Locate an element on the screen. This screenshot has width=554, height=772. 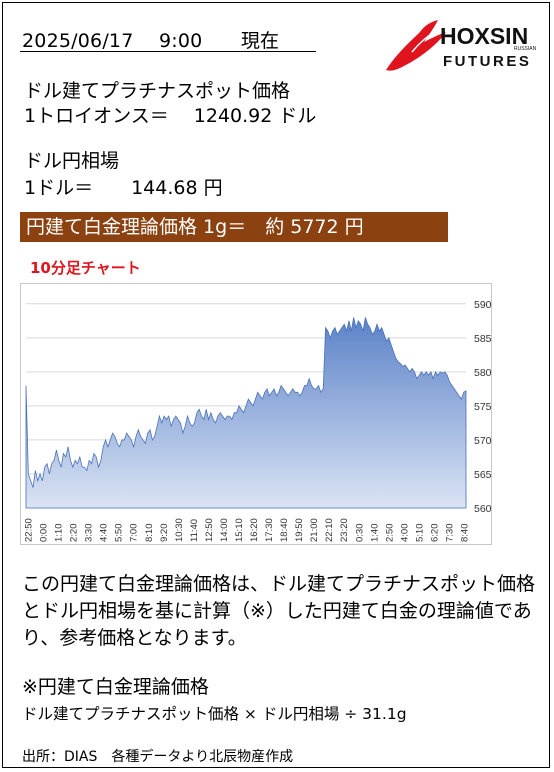
logo-tag: RUSSIAN is located at coordinates (525, 49).